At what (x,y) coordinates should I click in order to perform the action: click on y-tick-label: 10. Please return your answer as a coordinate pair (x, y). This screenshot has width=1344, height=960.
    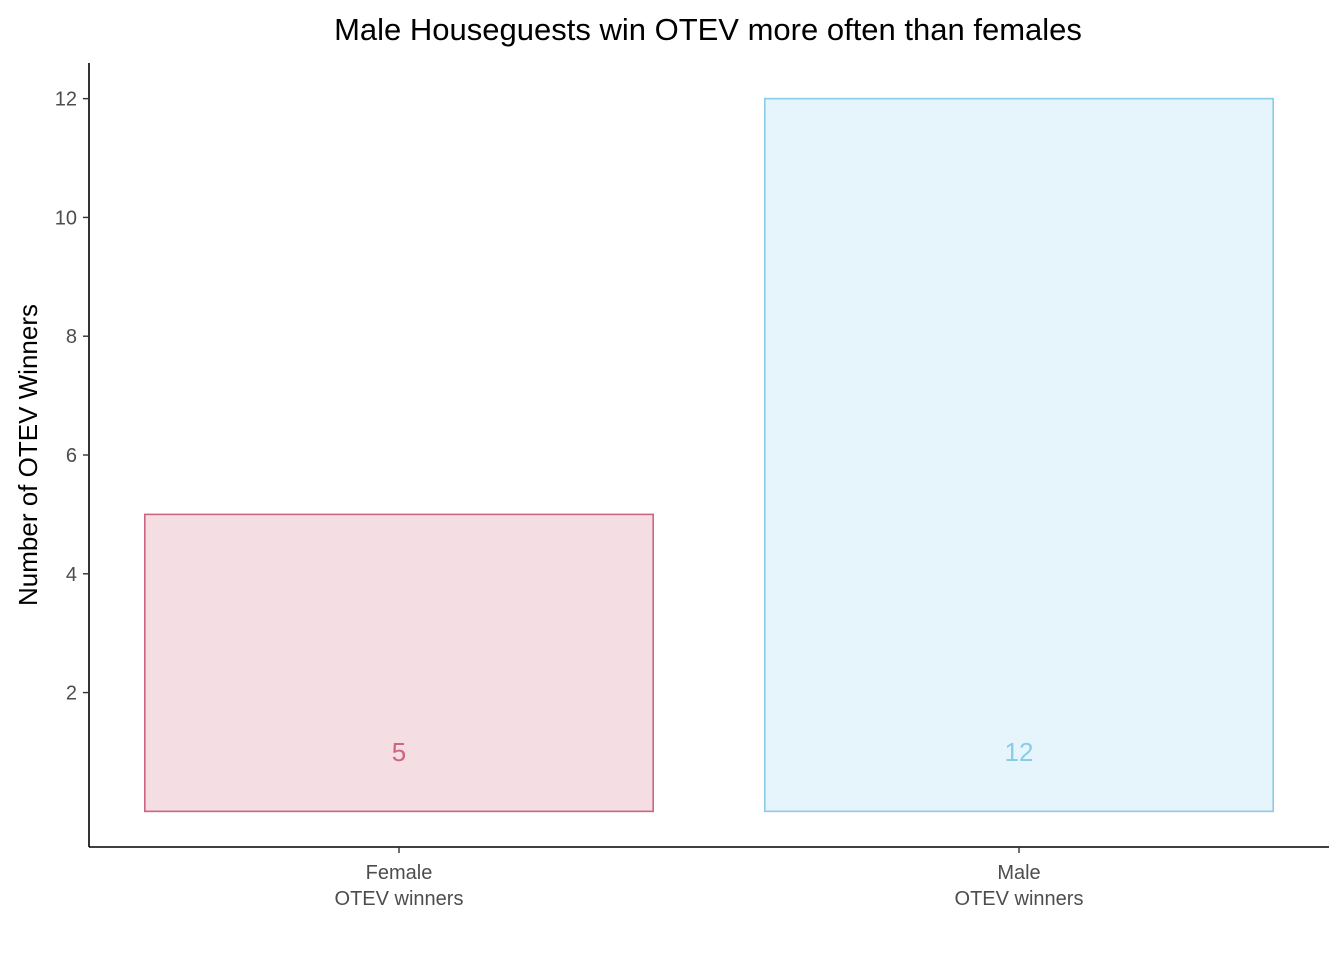
    Looking at the image, I should click on (66, 218).